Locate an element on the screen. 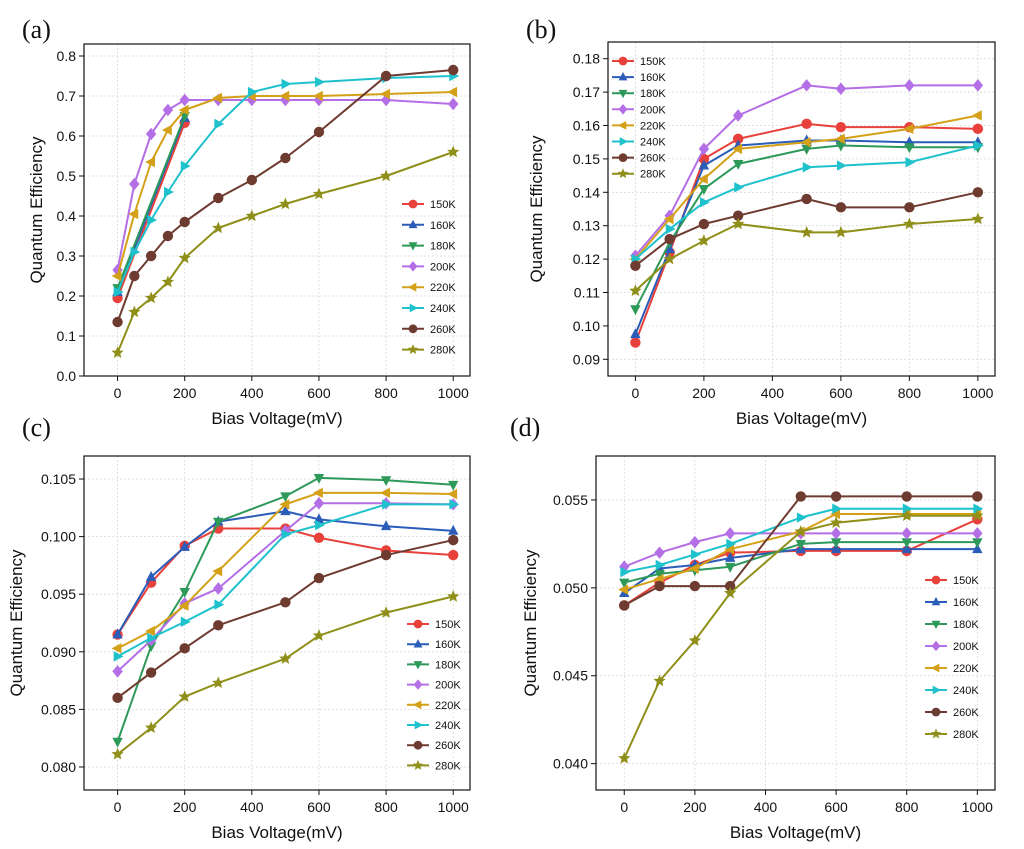  y-ticks: 0.040 0.045 0.050 0.055 is located at coordinates (774, 632).